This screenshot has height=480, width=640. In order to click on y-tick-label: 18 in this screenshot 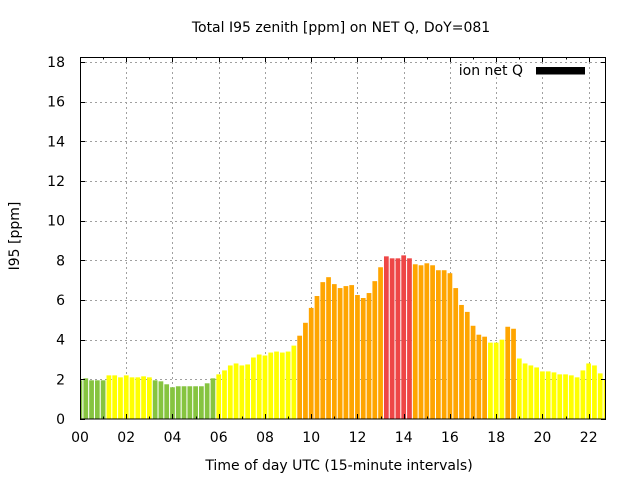, I will do `click(56, 63)`.